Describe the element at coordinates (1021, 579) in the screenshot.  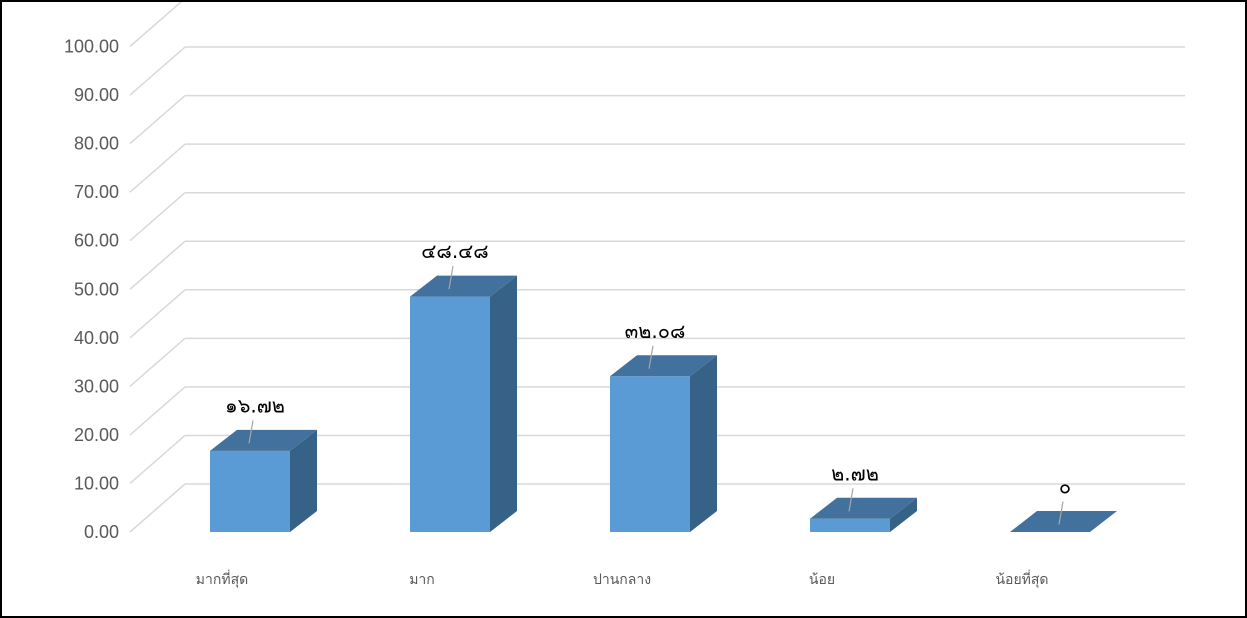
I see `x-category-label: น้อยที่สุด` at that location.